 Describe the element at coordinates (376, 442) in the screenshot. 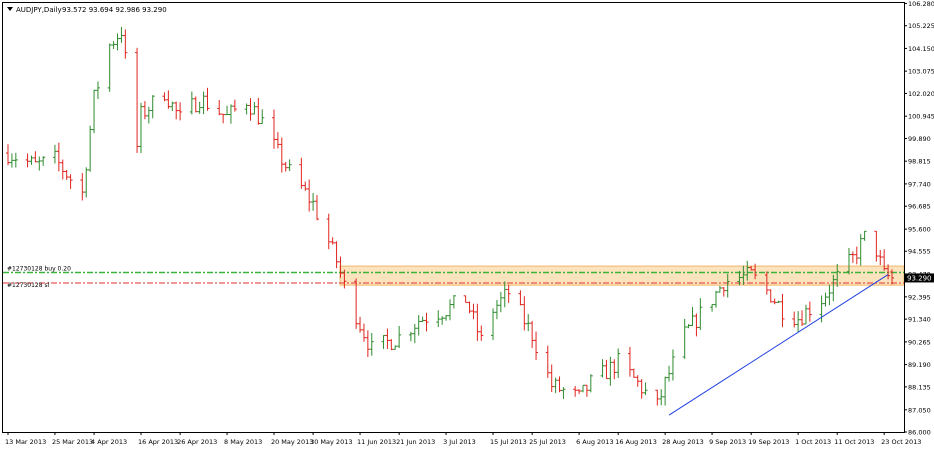

I see `x-tick-label: 11 Jun 2013` at that location.